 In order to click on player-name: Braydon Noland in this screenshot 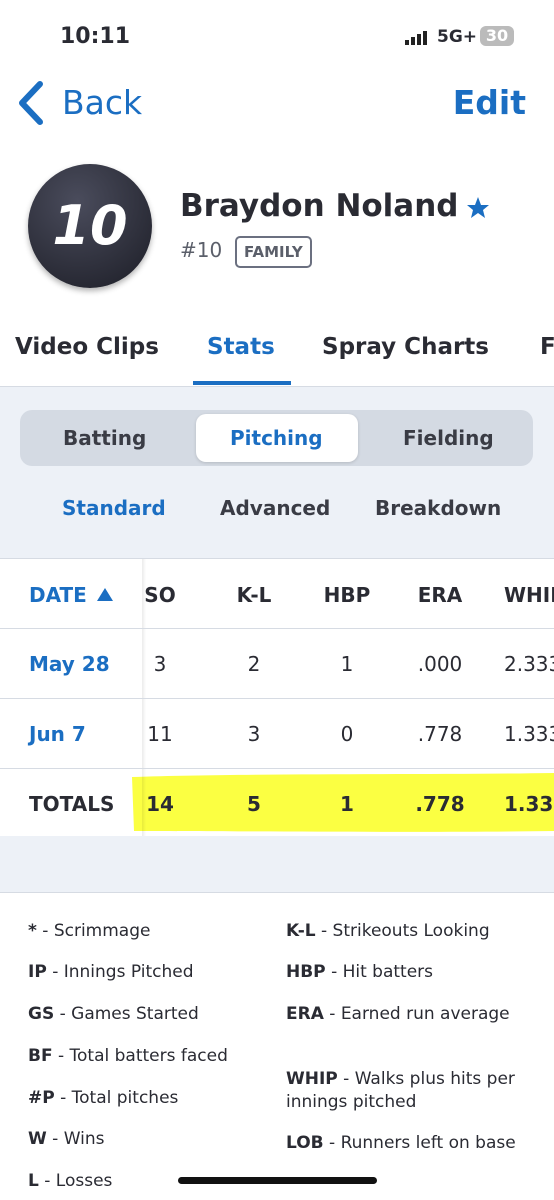, I will do `click(319, 206)`.